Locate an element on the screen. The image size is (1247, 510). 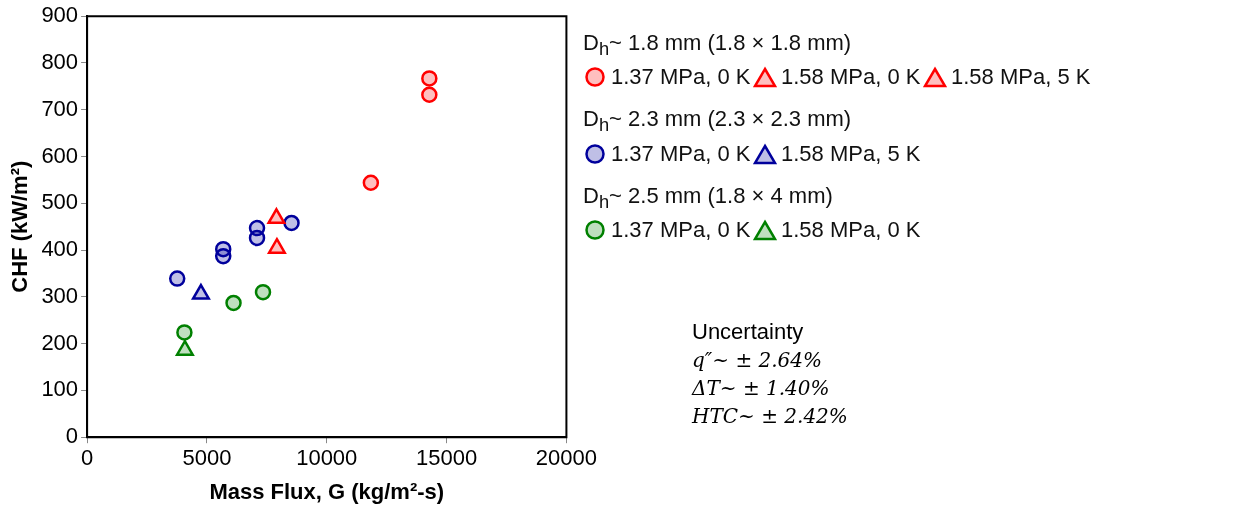
text: D$_{h}$~ 2.3 mm (2.3 × 2.3 mm) is located at coordinates (718, 121).